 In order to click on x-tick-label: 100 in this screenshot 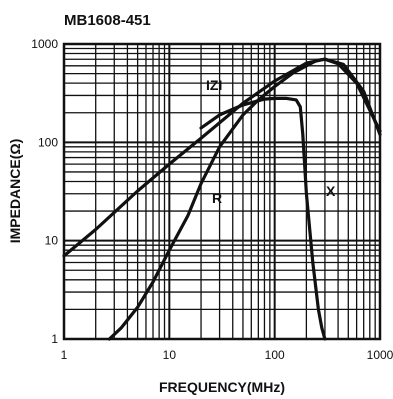, I will do `click(275, 355)`.